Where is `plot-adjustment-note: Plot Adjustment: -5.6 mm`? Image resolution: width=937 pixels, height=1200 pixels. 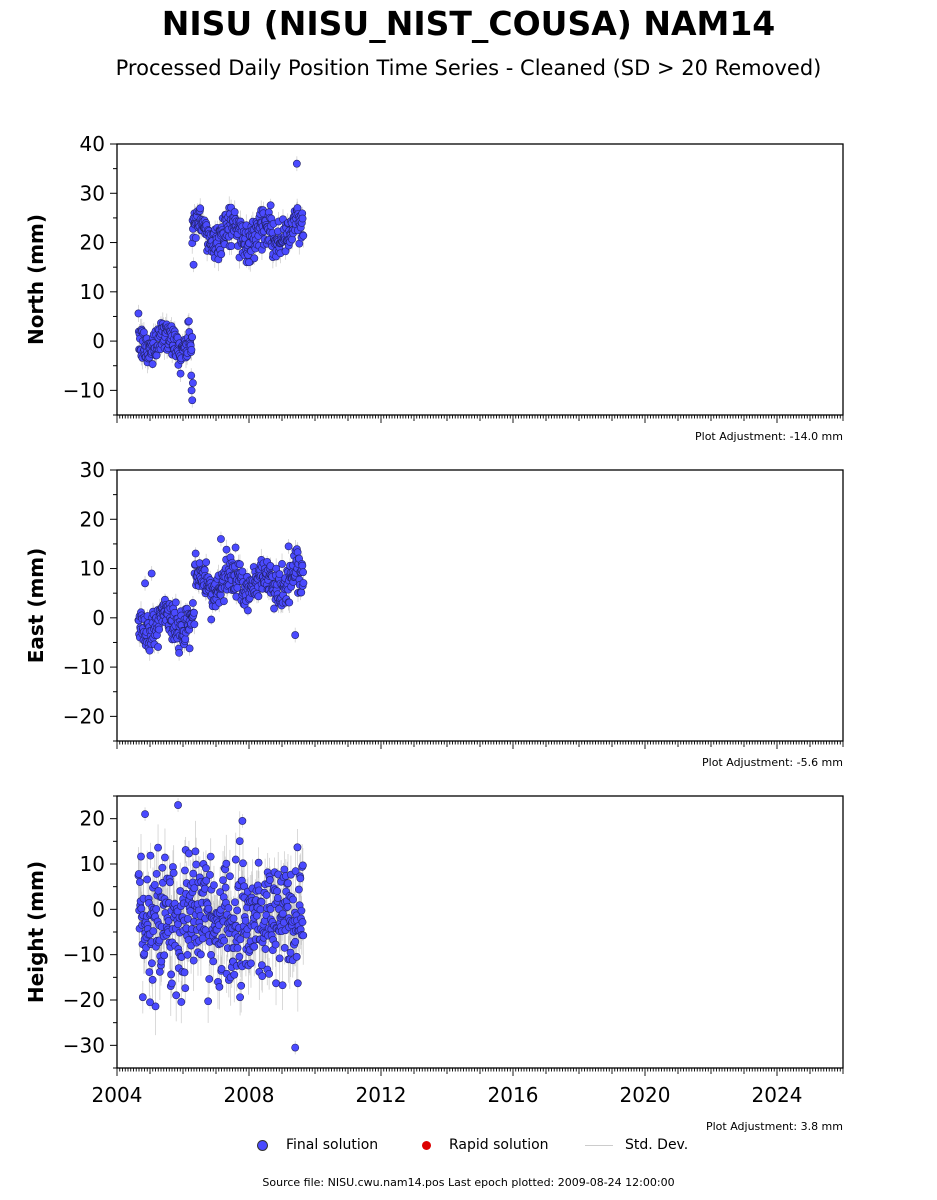
plot-adjustment-note: Plot Adjustment: -5.6 mm is located at coordinates (772, 762).